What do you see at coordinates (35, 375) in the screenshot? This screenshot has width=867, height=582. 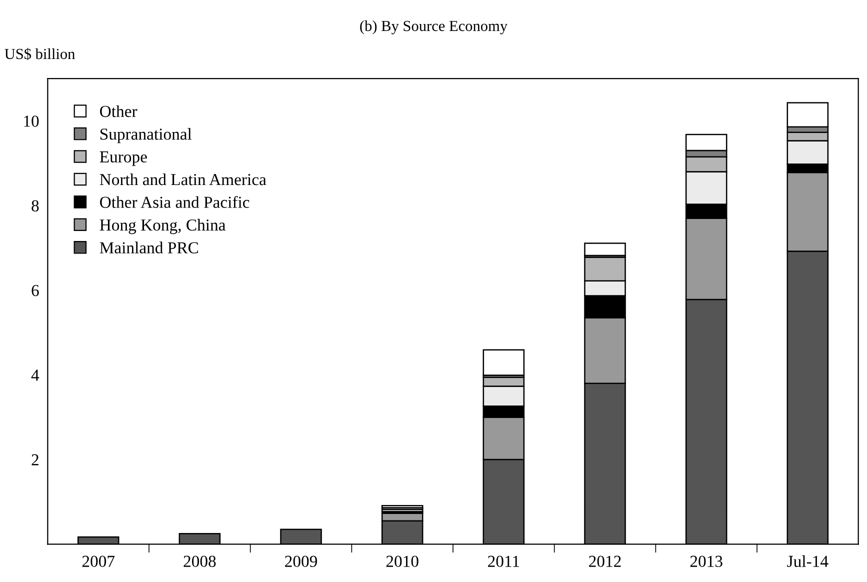 I see `y-tick-label: 4` at bounding box center [35, 375].